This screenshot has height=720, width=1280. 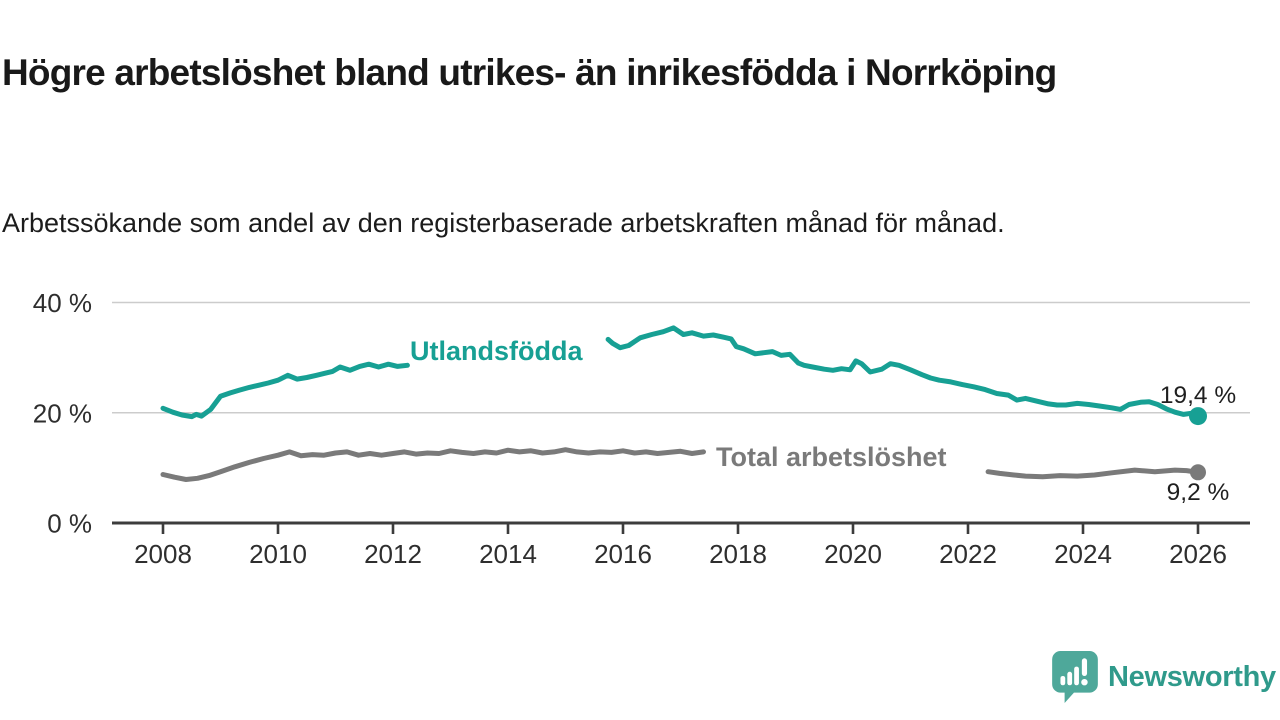 What do you see at coordinates (62, 303) in the screenshot?
I see `y-tick-label: 40 %` at bounding box center [62, 303].